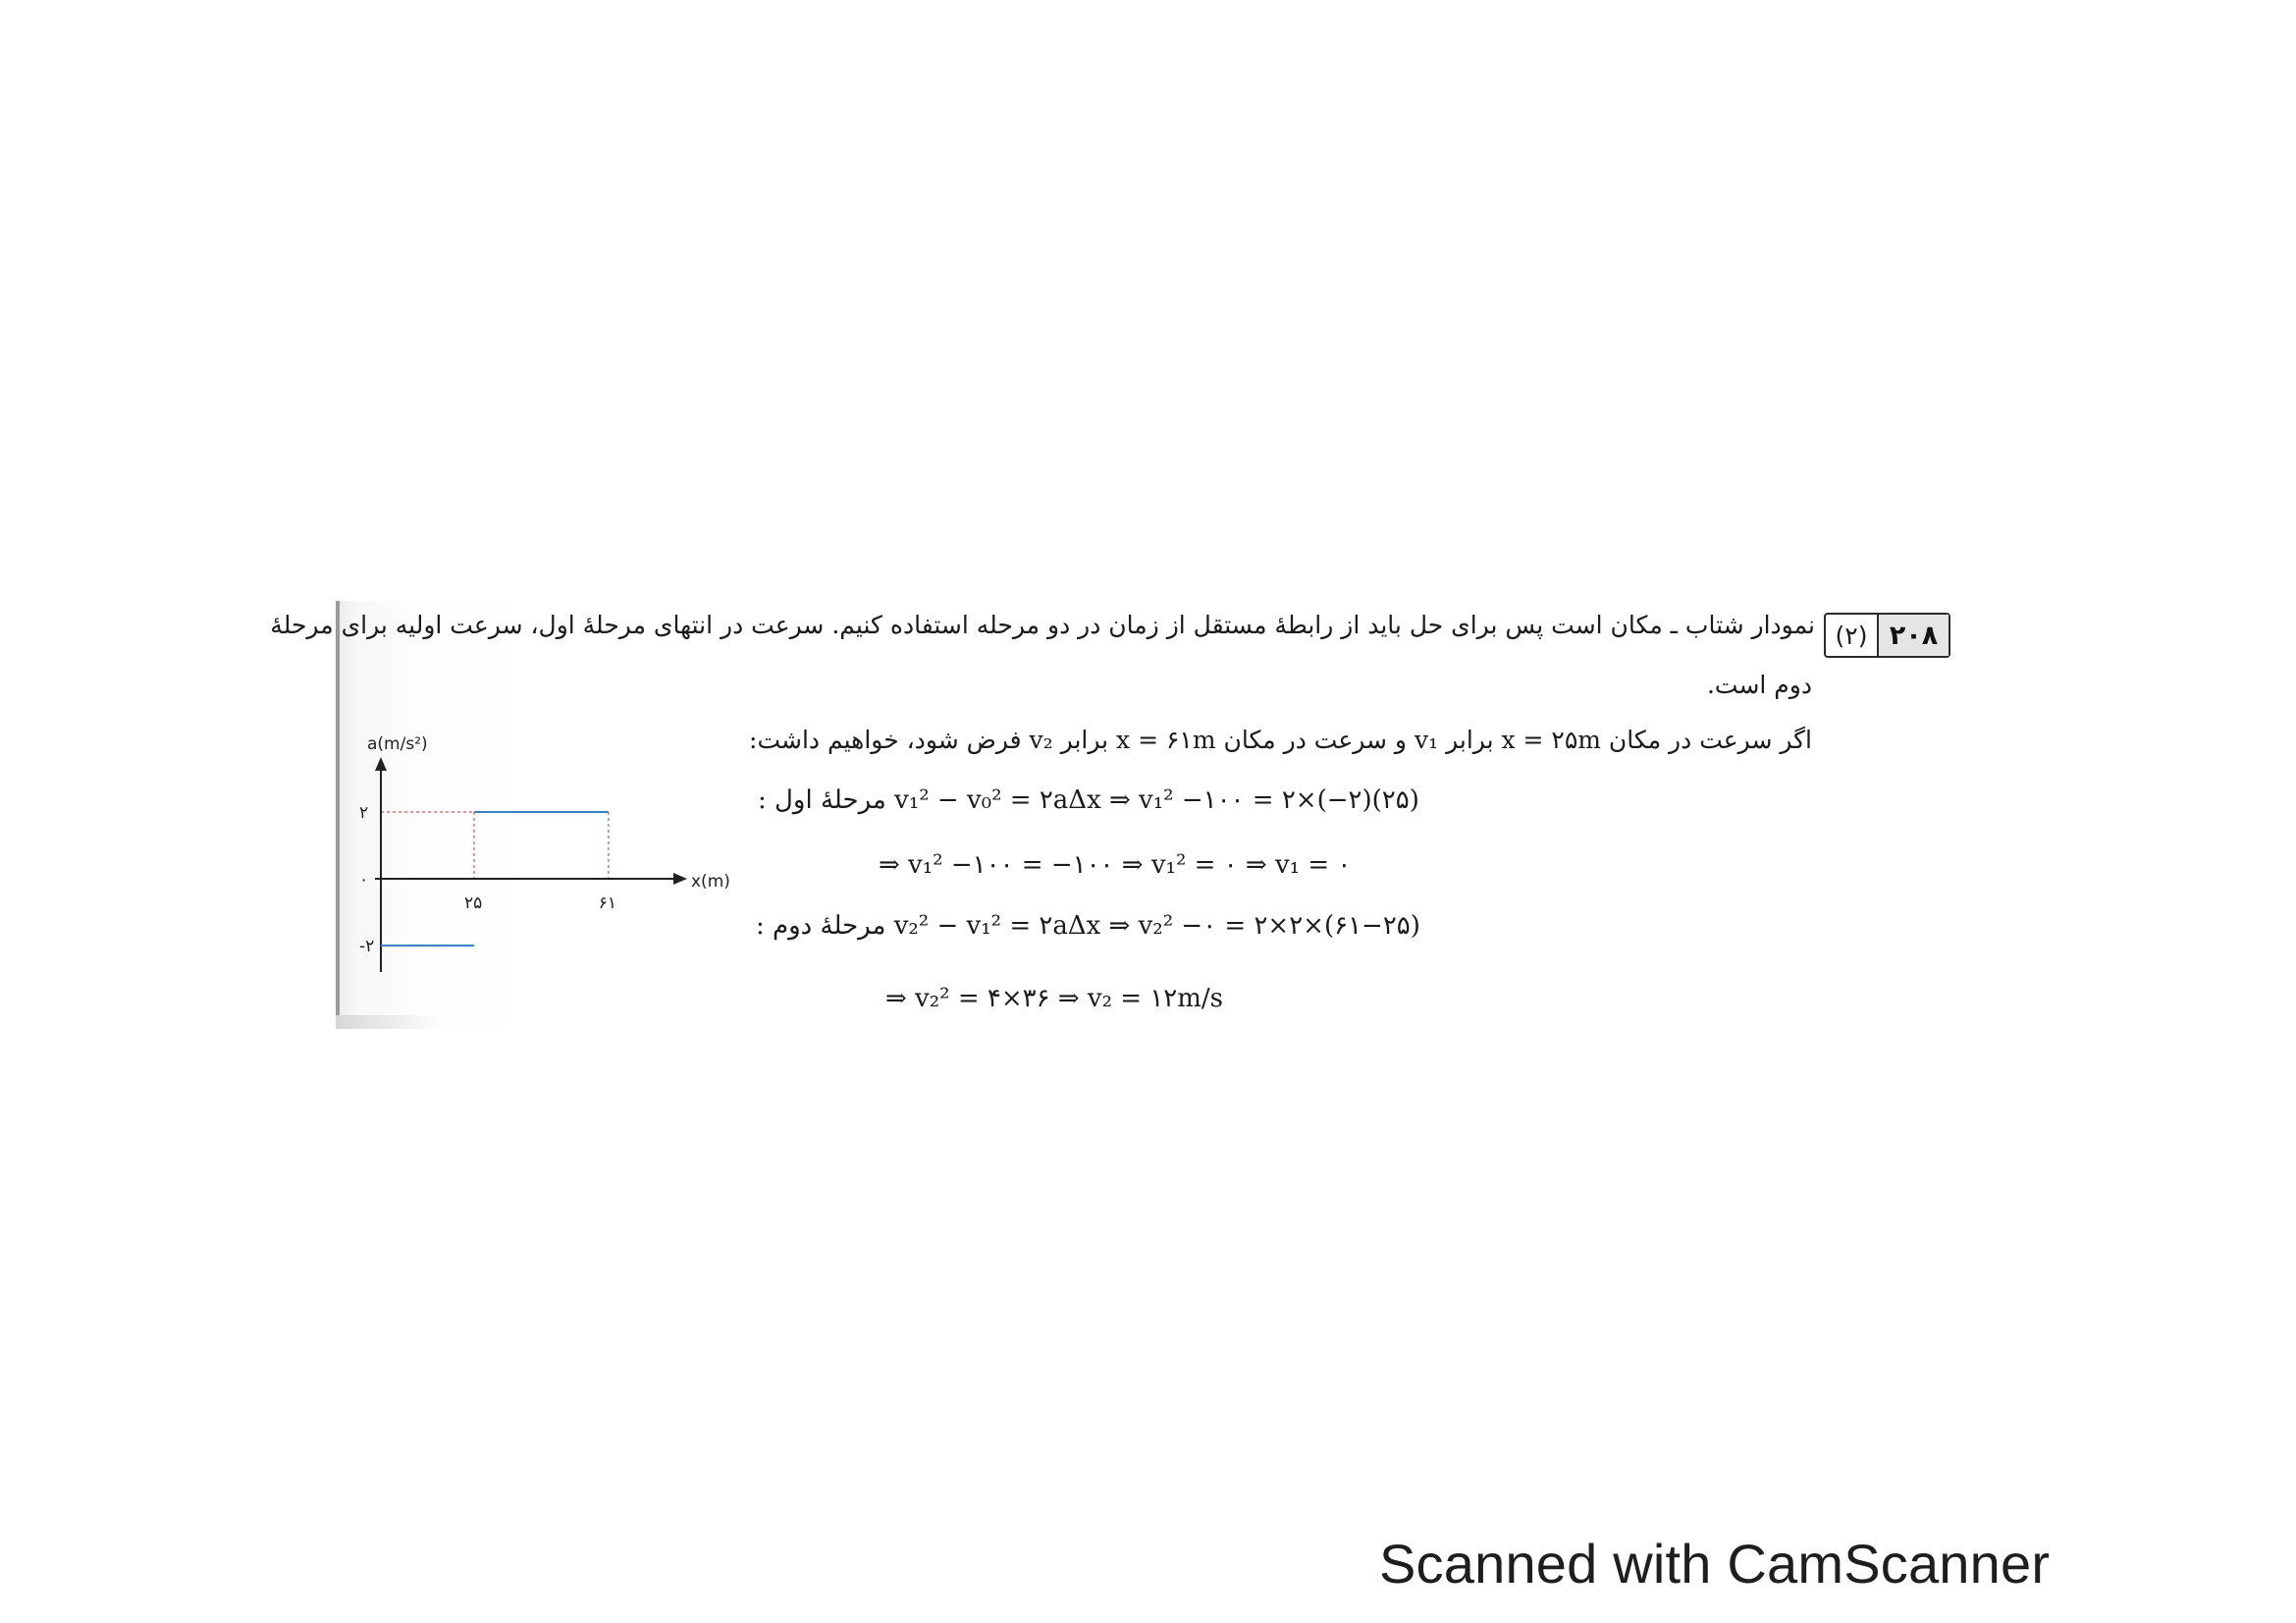 Image resolution: width=2296 pixels, height=1623 pixels. What do you see at coordinates (821, 926) in the screenshot?
I see `stage2-label: مرحلهٔ دوم :` at bounding box center [821, 926].